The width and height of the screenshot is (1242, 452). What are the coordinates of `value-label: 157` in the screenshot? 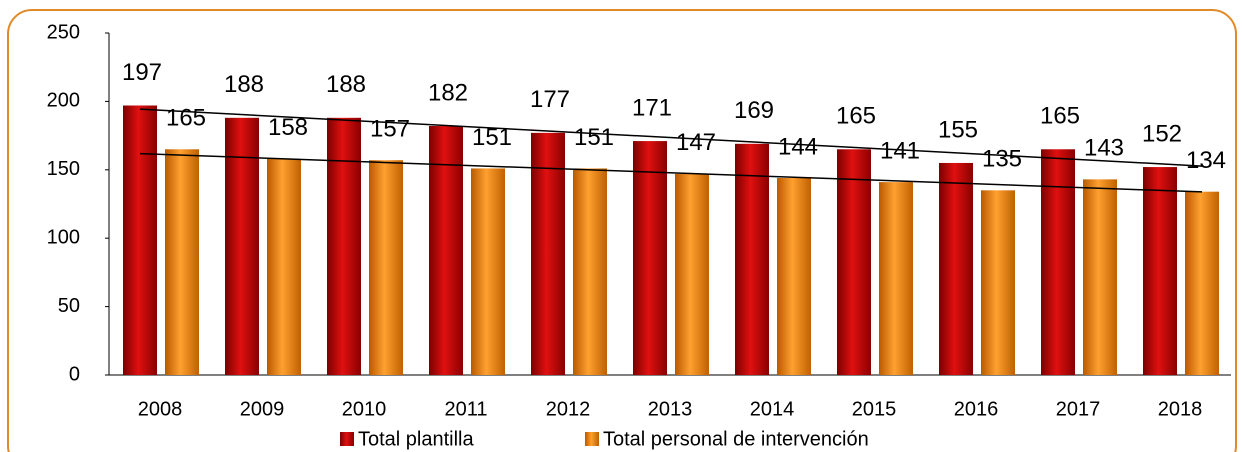 It's located at (390, 129).